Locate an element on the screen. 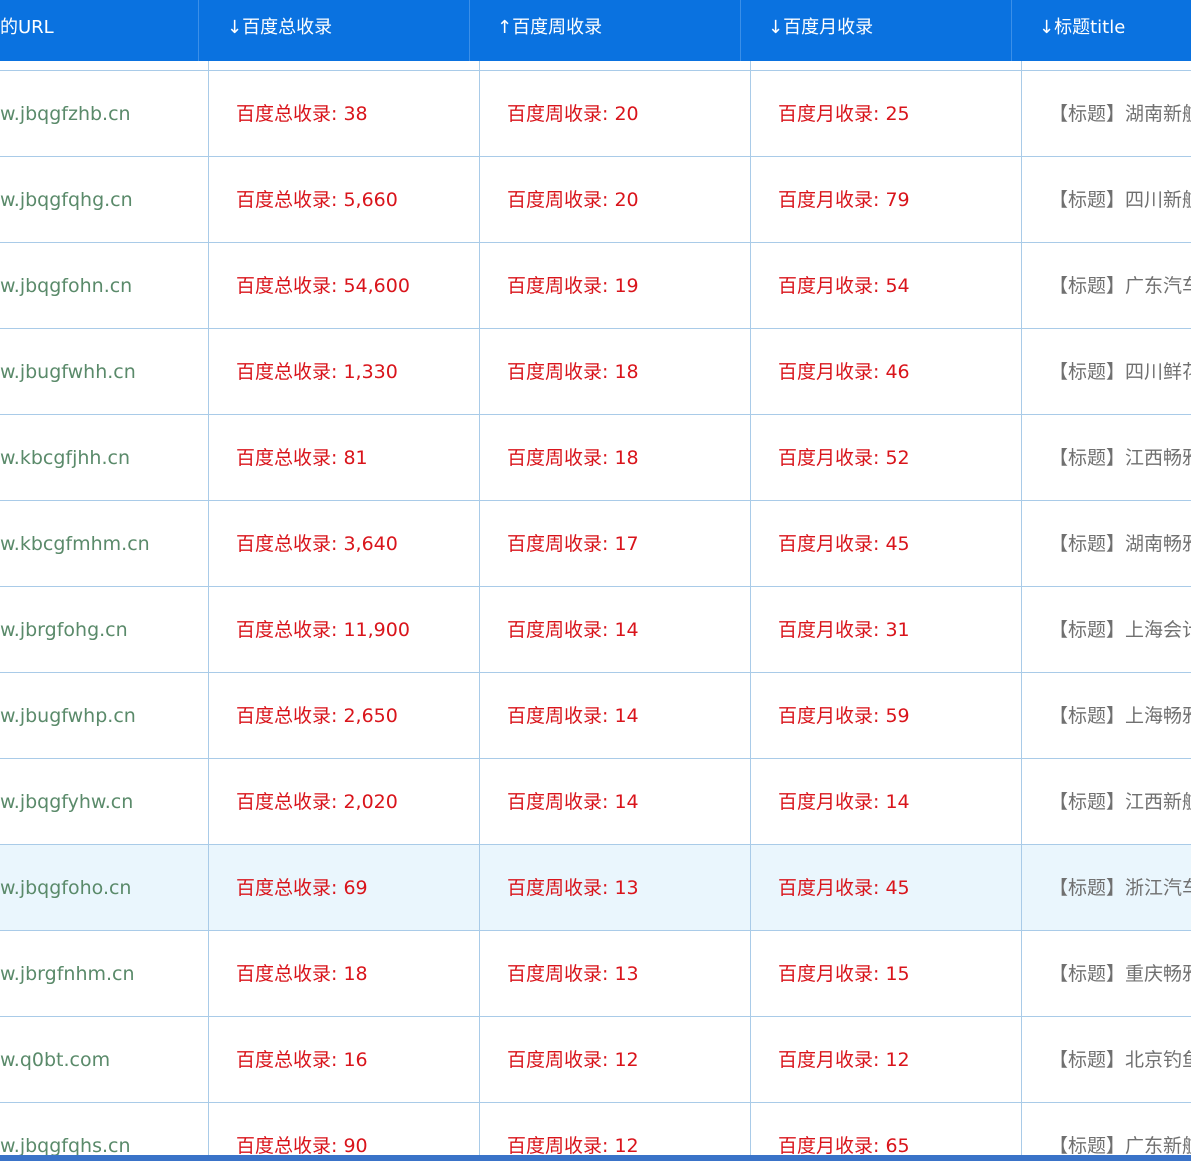 This screenshot has width=1191, height=1161. week-index-count: 百度周收录: 19 is located at coordinates (573, 286).